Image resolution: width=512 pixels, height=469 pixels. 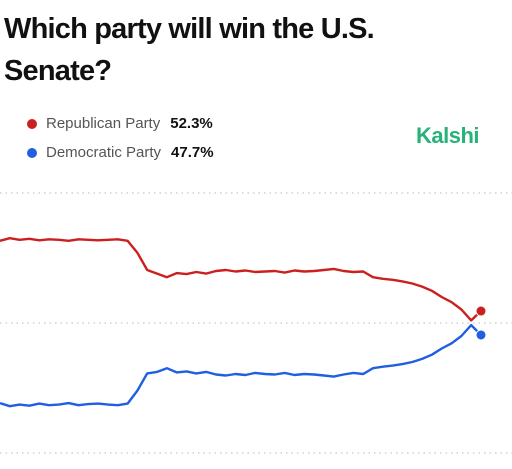 What do you see at coordinates (447, 135) in the screenshot?
I see `logo: Kalshi` at bounding box center [447, 135].